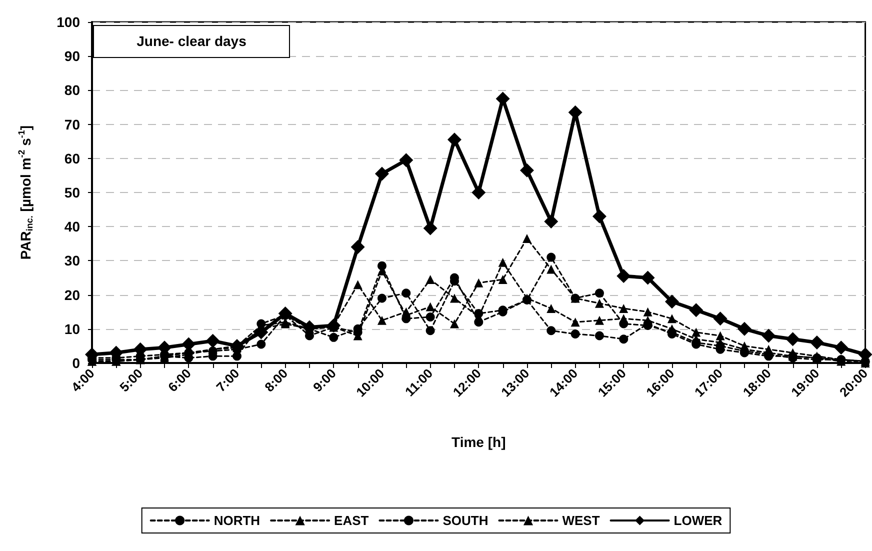 Image resolution: width=872 pixels, height=551 pixels. What do you see at coordinates (72, 56) in the screenshot?
I see `y-tick-label: 90` at bounding box center [72, 56].